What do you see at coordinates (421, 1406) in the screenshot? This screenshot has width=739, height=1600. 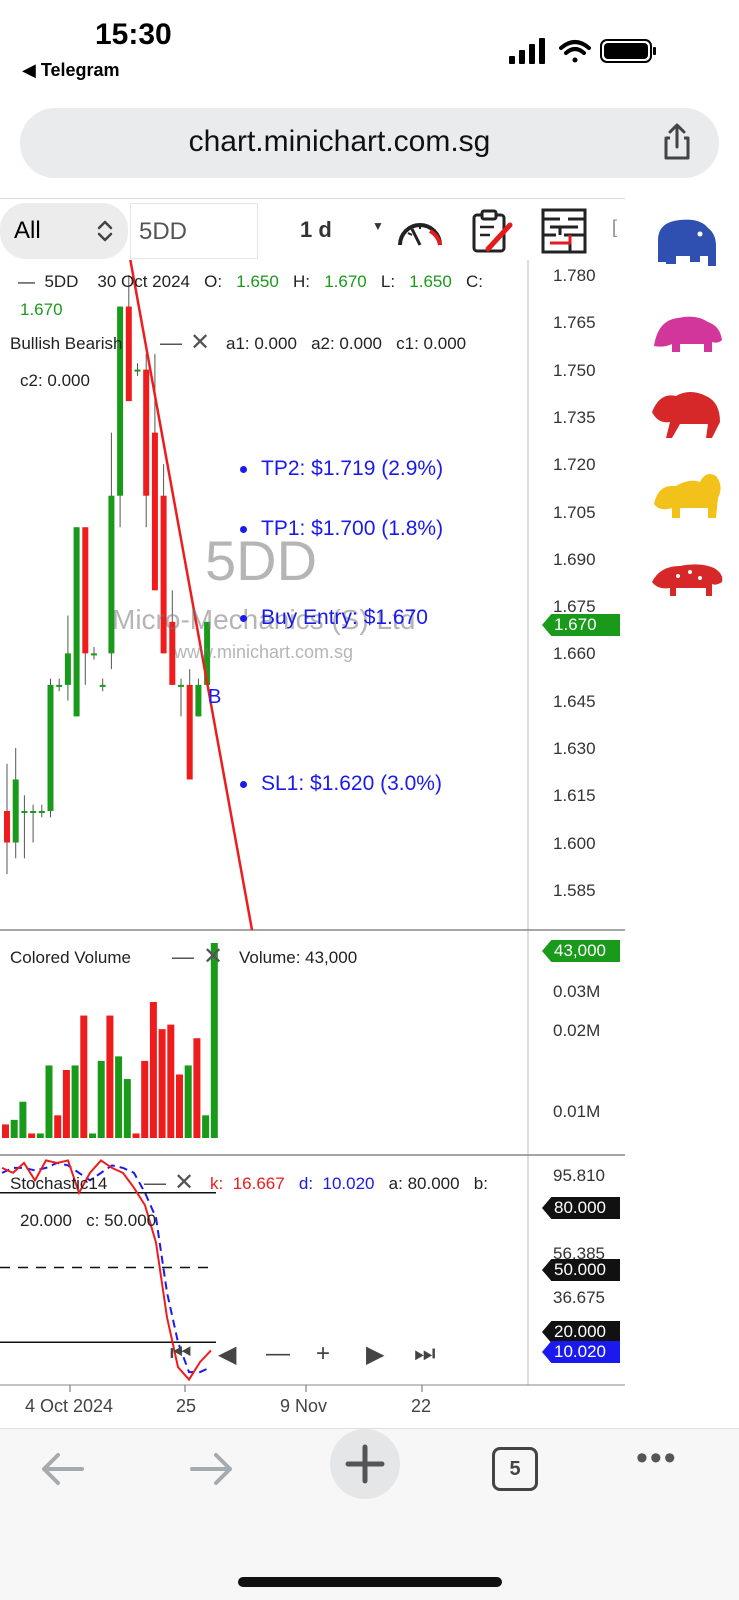 I see `date-axis-label: 22` at bounding box center [421, 1406].